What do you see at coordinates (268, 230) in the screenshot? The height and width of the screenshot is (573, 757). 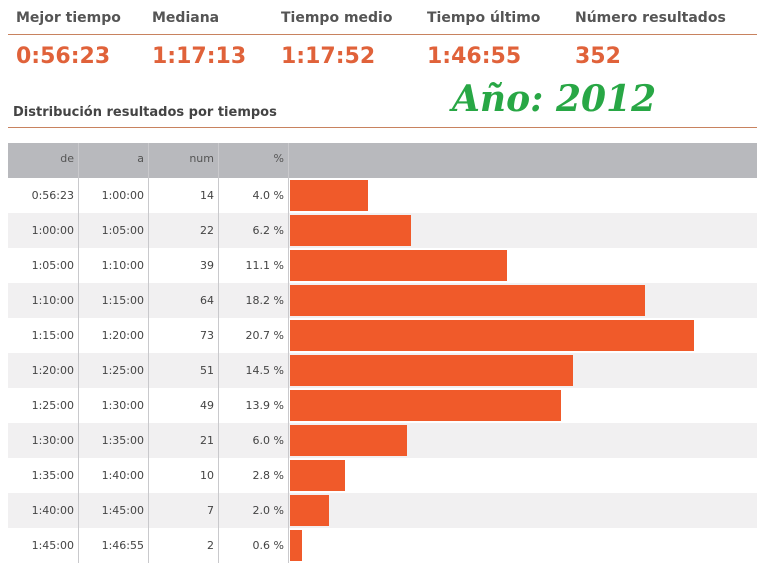 I see `percent-cell: 6.2 %` at bounding box center [268, 230].